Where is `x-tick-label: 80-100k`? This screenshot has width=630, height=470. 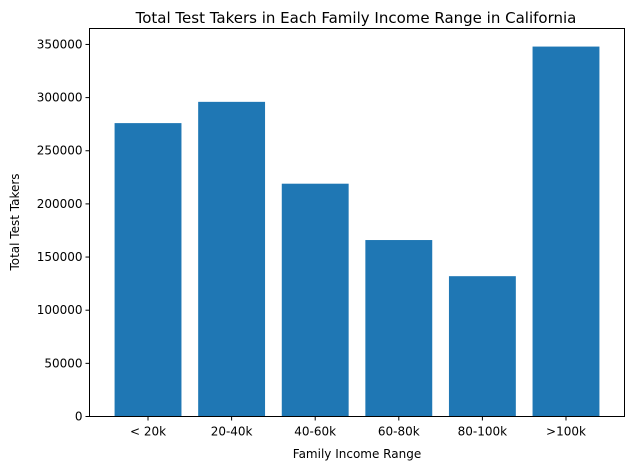 x-tick-label: 80-100k is located at coordinates (483, 432).